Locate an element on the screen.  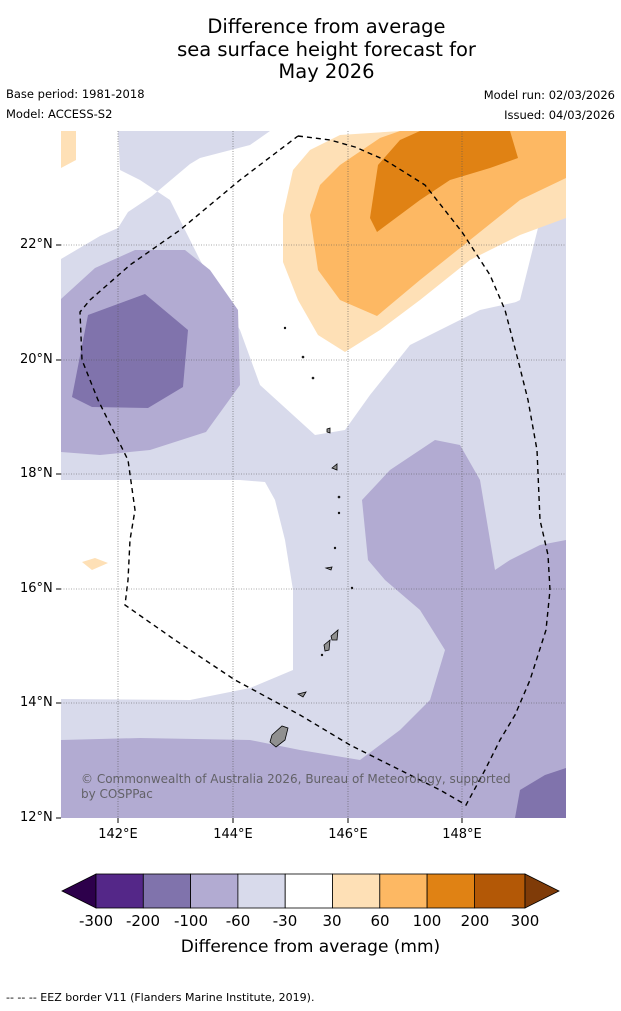
island-d is located at coordinates (313, 378).